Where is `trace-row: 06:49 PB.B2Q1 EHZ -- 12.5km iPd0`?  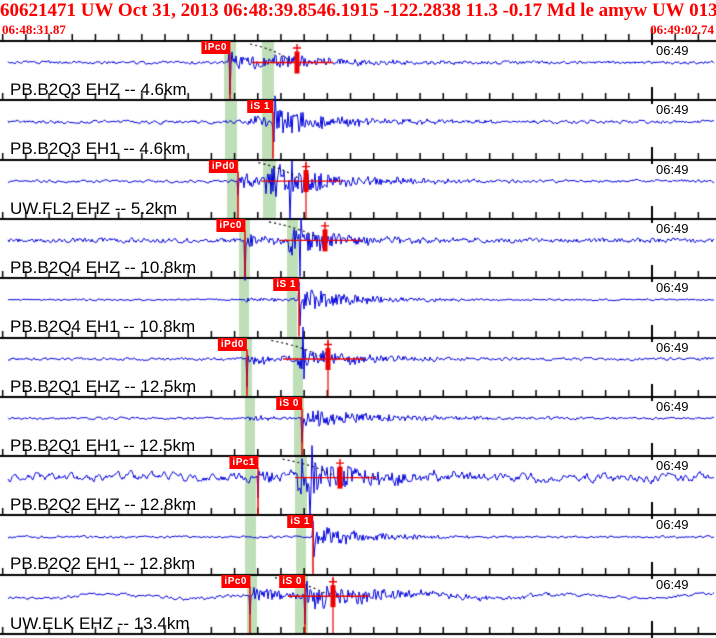 trace-row: 06:49 PB.B2Q1 EHZ -- 12.5km iPd0 is located at coordinates (358, 367).